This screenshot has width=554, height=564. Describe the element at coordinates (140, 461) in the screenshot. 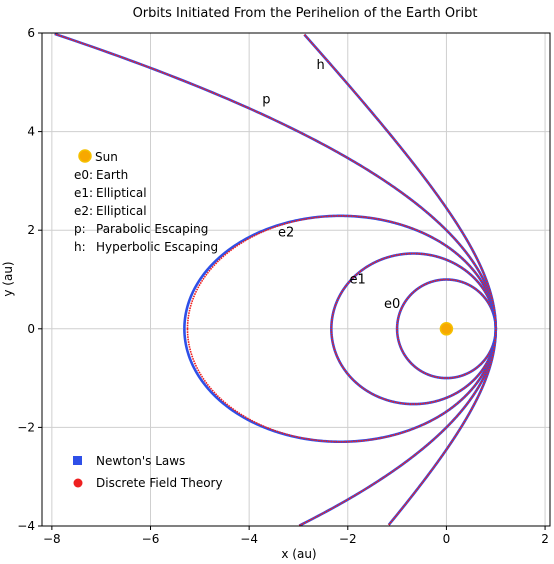

I see `legend-newton-text: Newton's Laws` at that location.